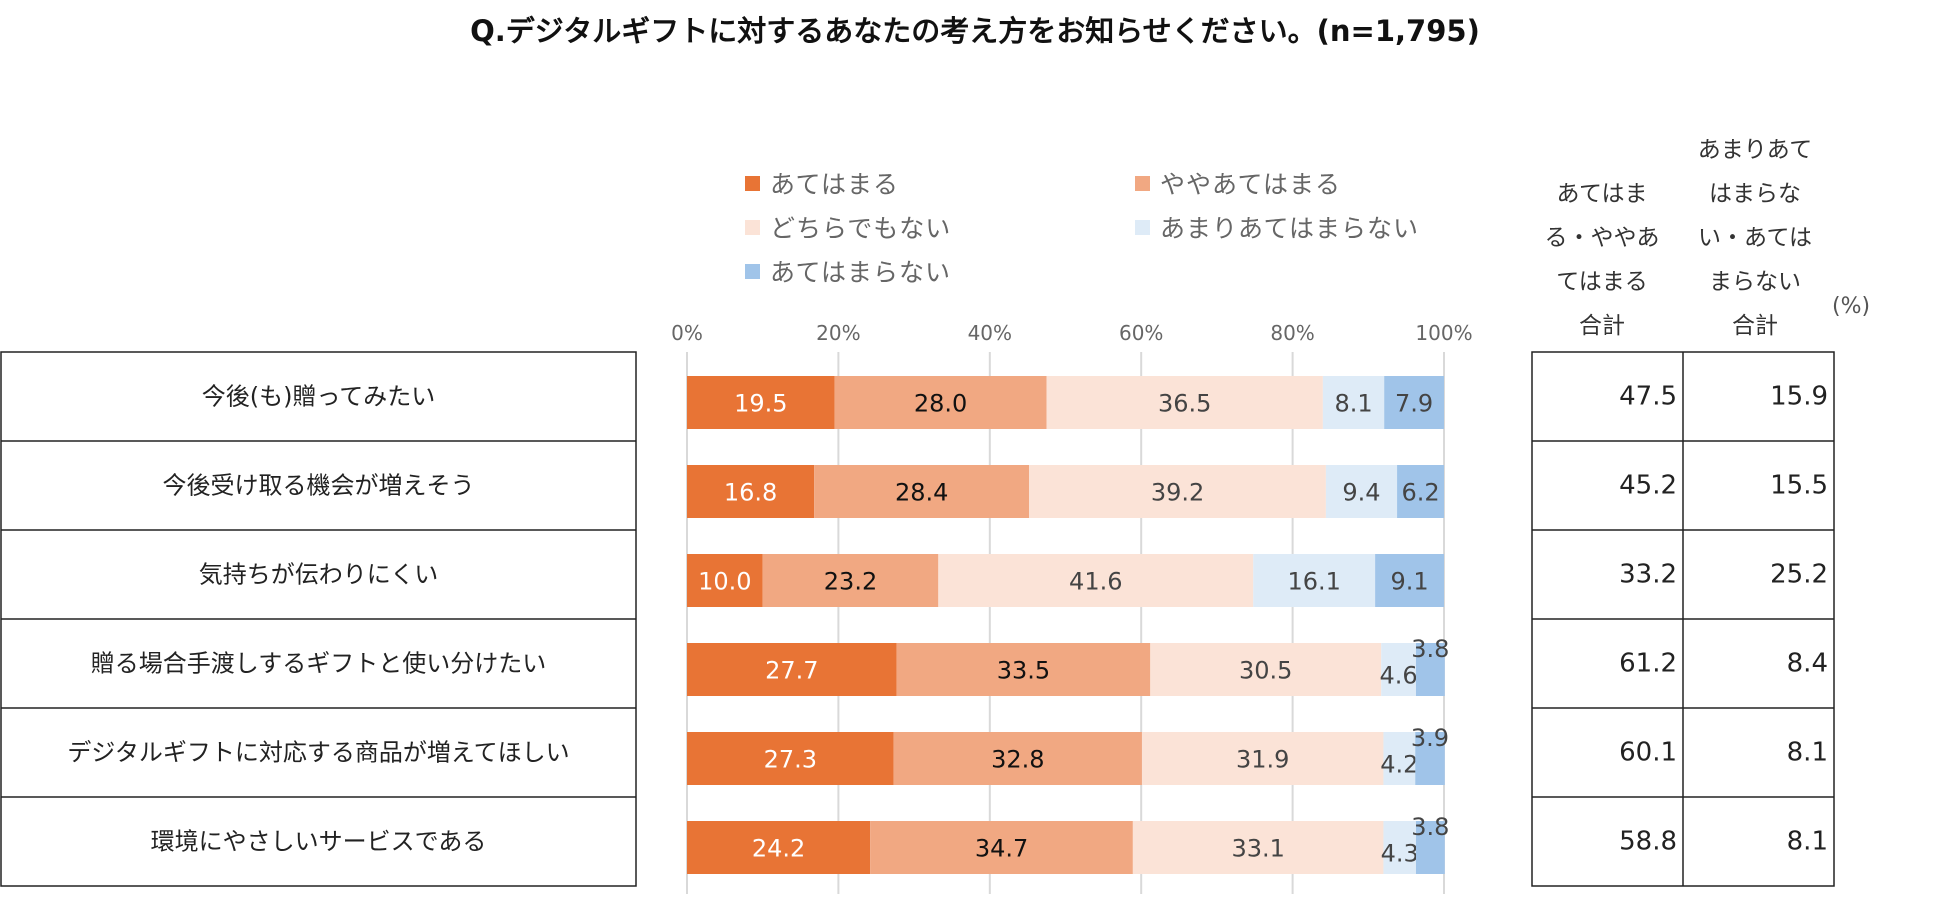 Image resolution: width=1950 pixels, height=921 pixels. What do you see at coordinates (1851, 306) in the screenshot?
I see `unit-label: (%)` at bounding box center [1851, 306].